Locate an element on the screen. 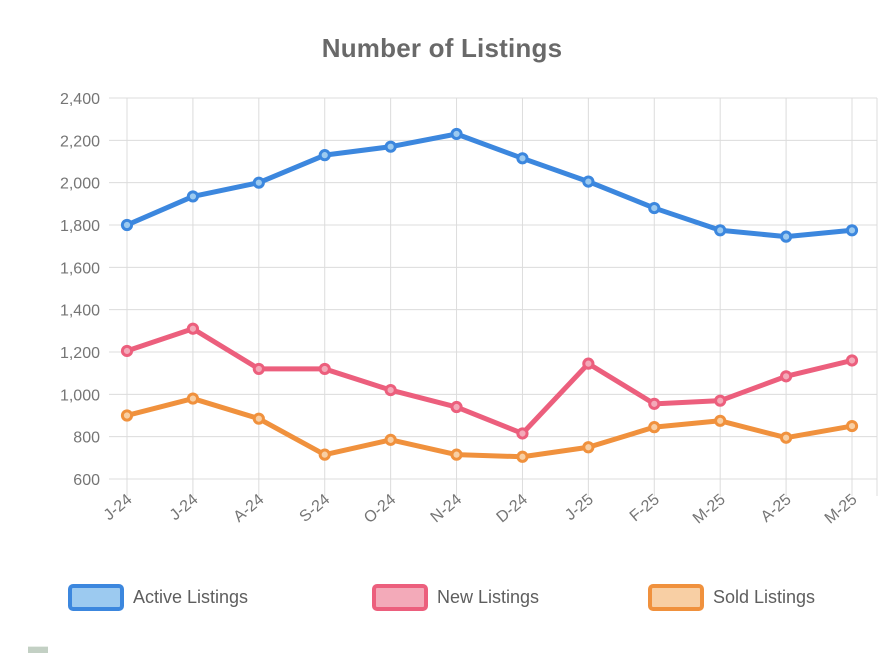  legend-label-active-listings: Active Listings is located at coordinates (191, 597).